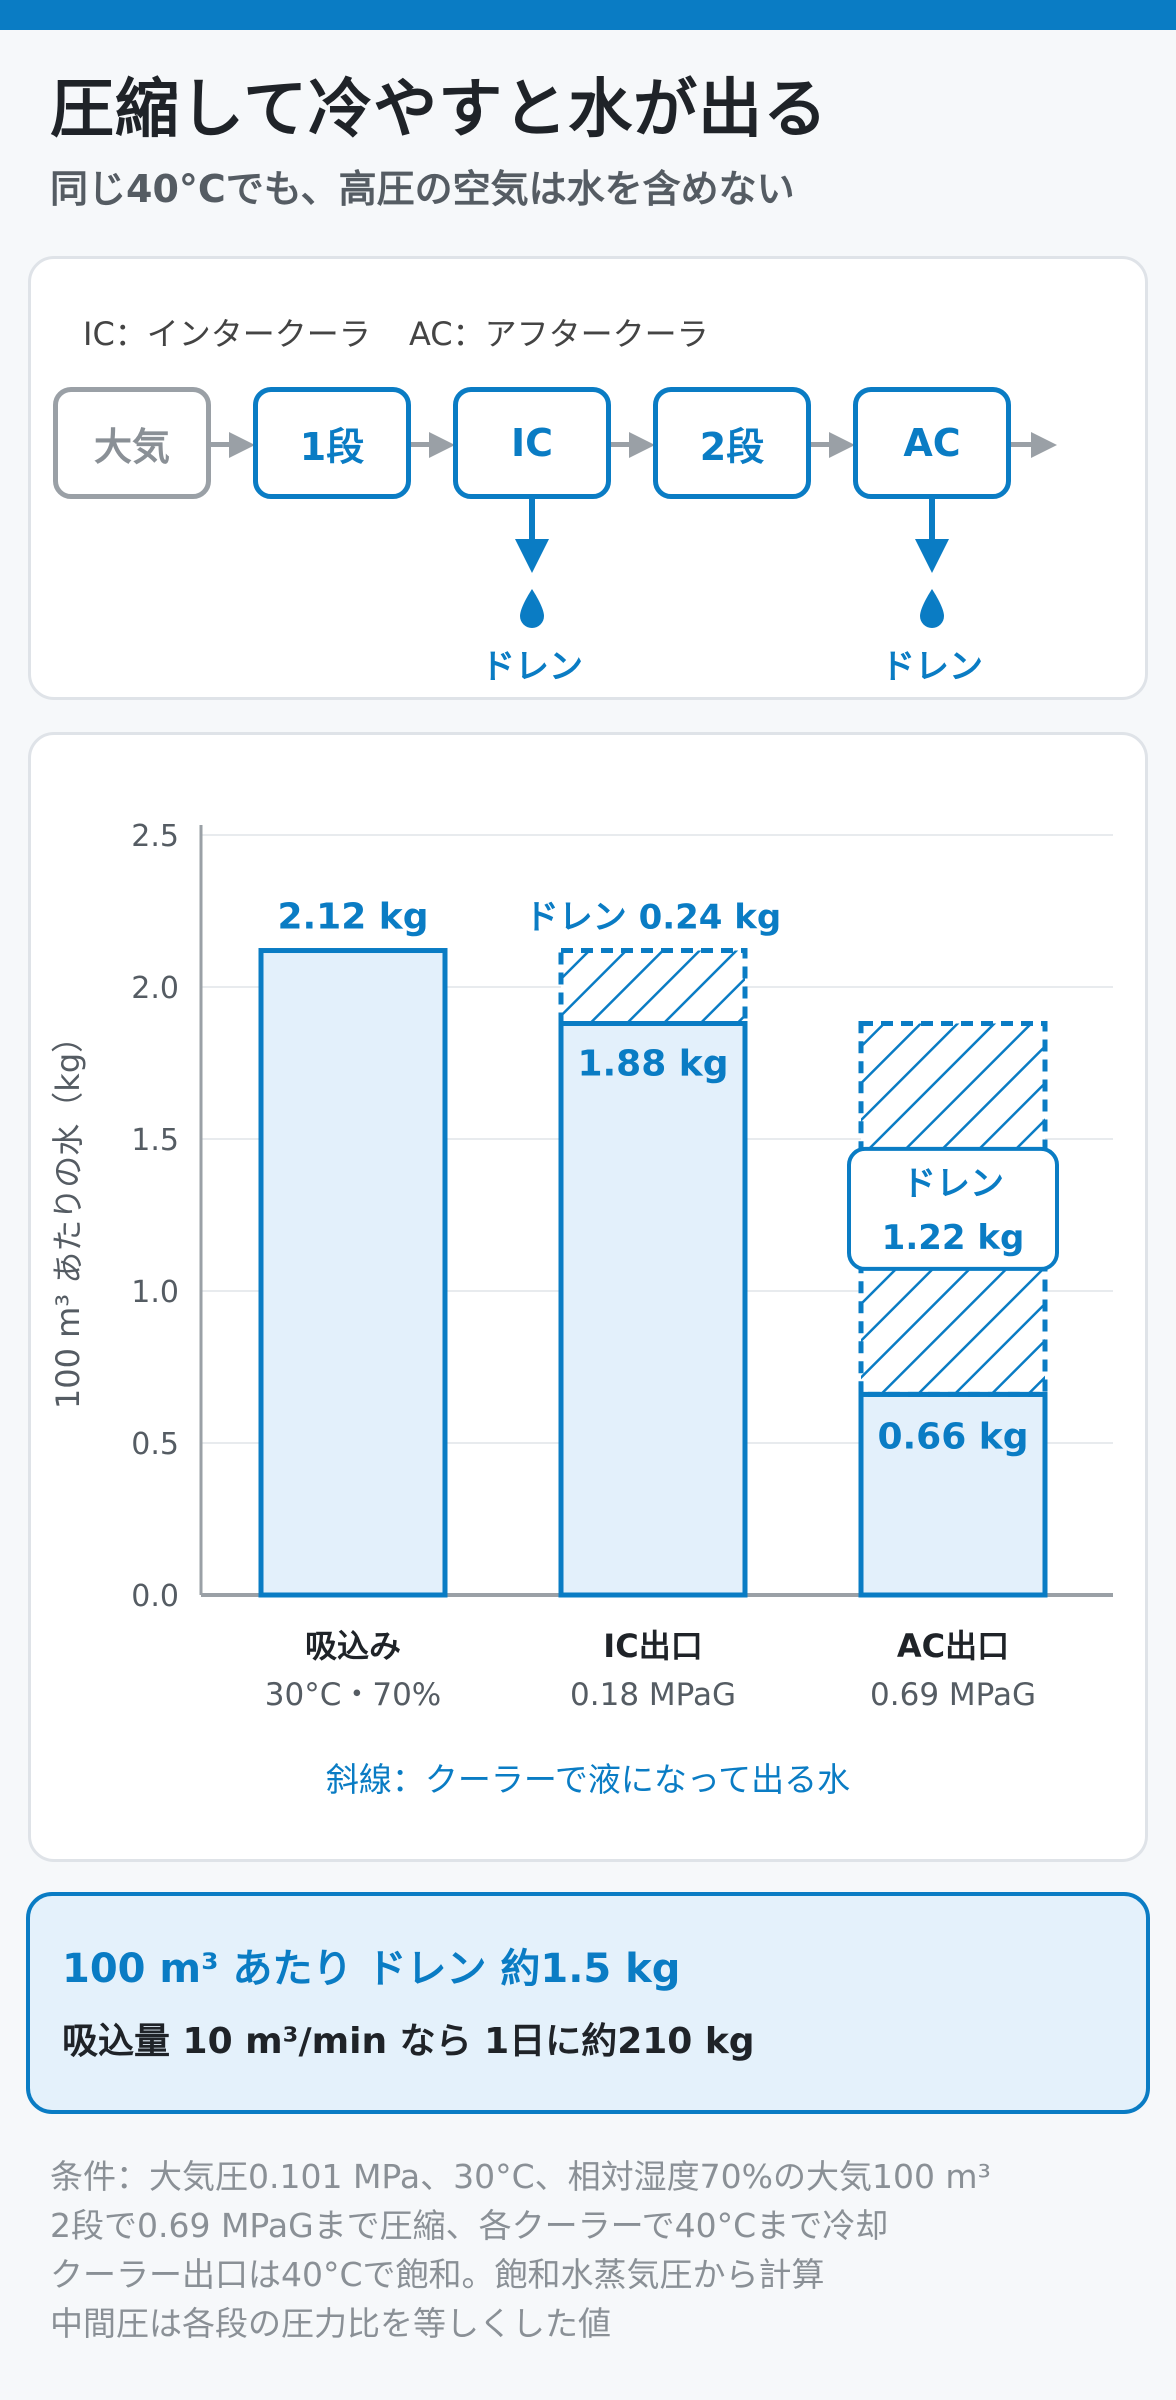 The image size is (1176, 2400). Describe the element at coordinates (155, 1292) in the screenshot. I see `y-tick-label: 1.0` at that location.